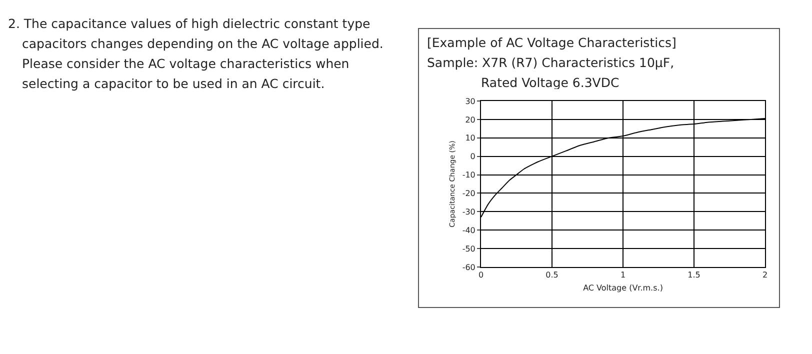 The width and height of the screenshot is (812, 354). What do you see at coordinates (552, 275) in the screenshot?
I see `x-tick-label: 0.5` at bounding box center [552, 275].